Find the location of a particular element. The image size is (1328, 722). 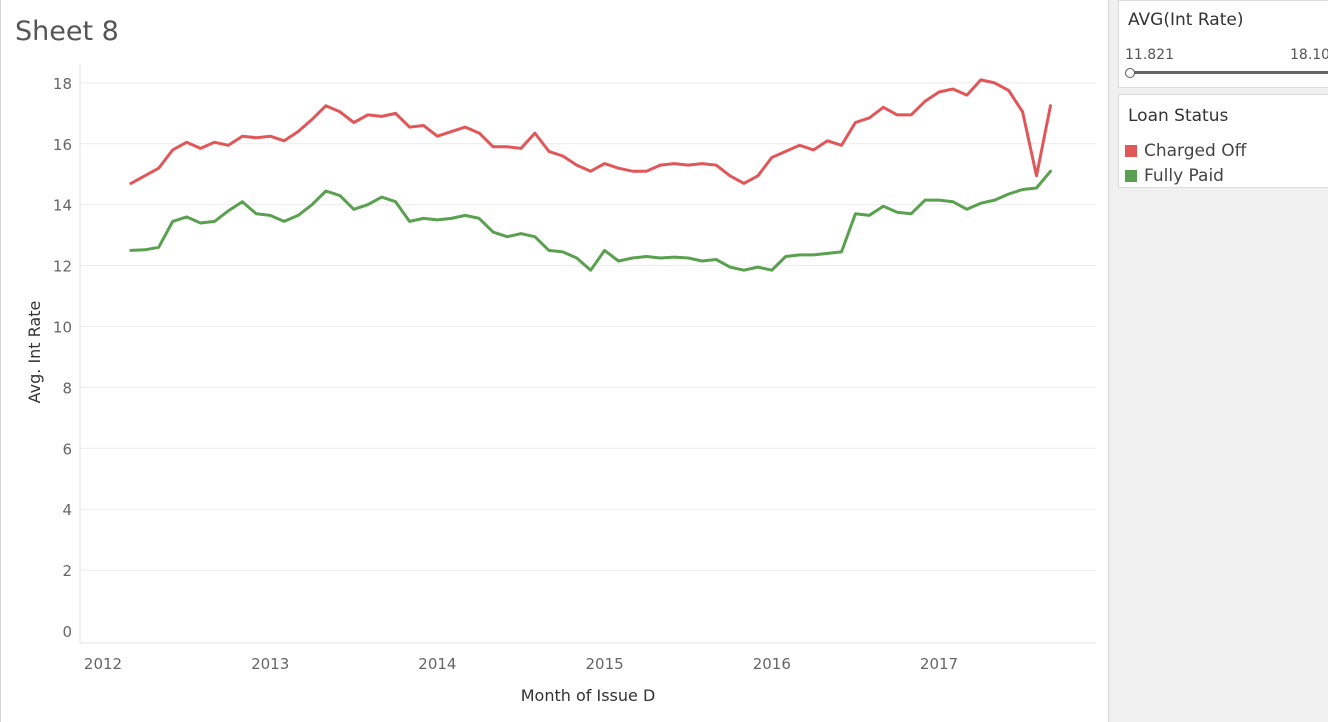

x-axis-label: Month of Issue D is located at coordinates (588, 695).